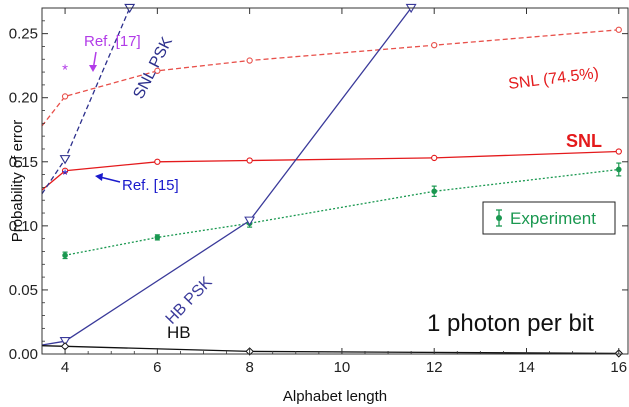 The image size is (629, 407). I want to click on y-axis-title: Probability of error, so click(17, 181).